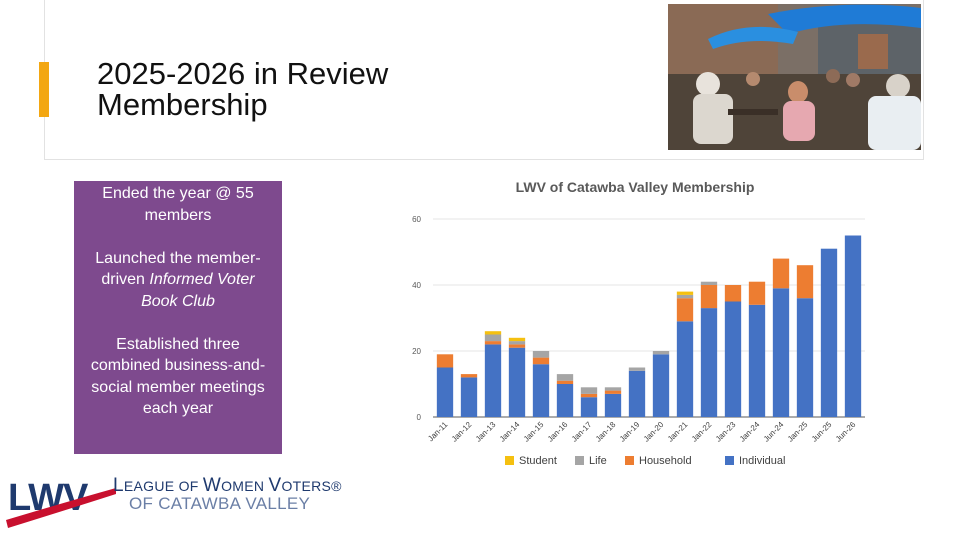 The image size is (960, 540). Describe the element at coordinates (416, 219) in the screenshot. I see `y-tick-label: 60` at that location.